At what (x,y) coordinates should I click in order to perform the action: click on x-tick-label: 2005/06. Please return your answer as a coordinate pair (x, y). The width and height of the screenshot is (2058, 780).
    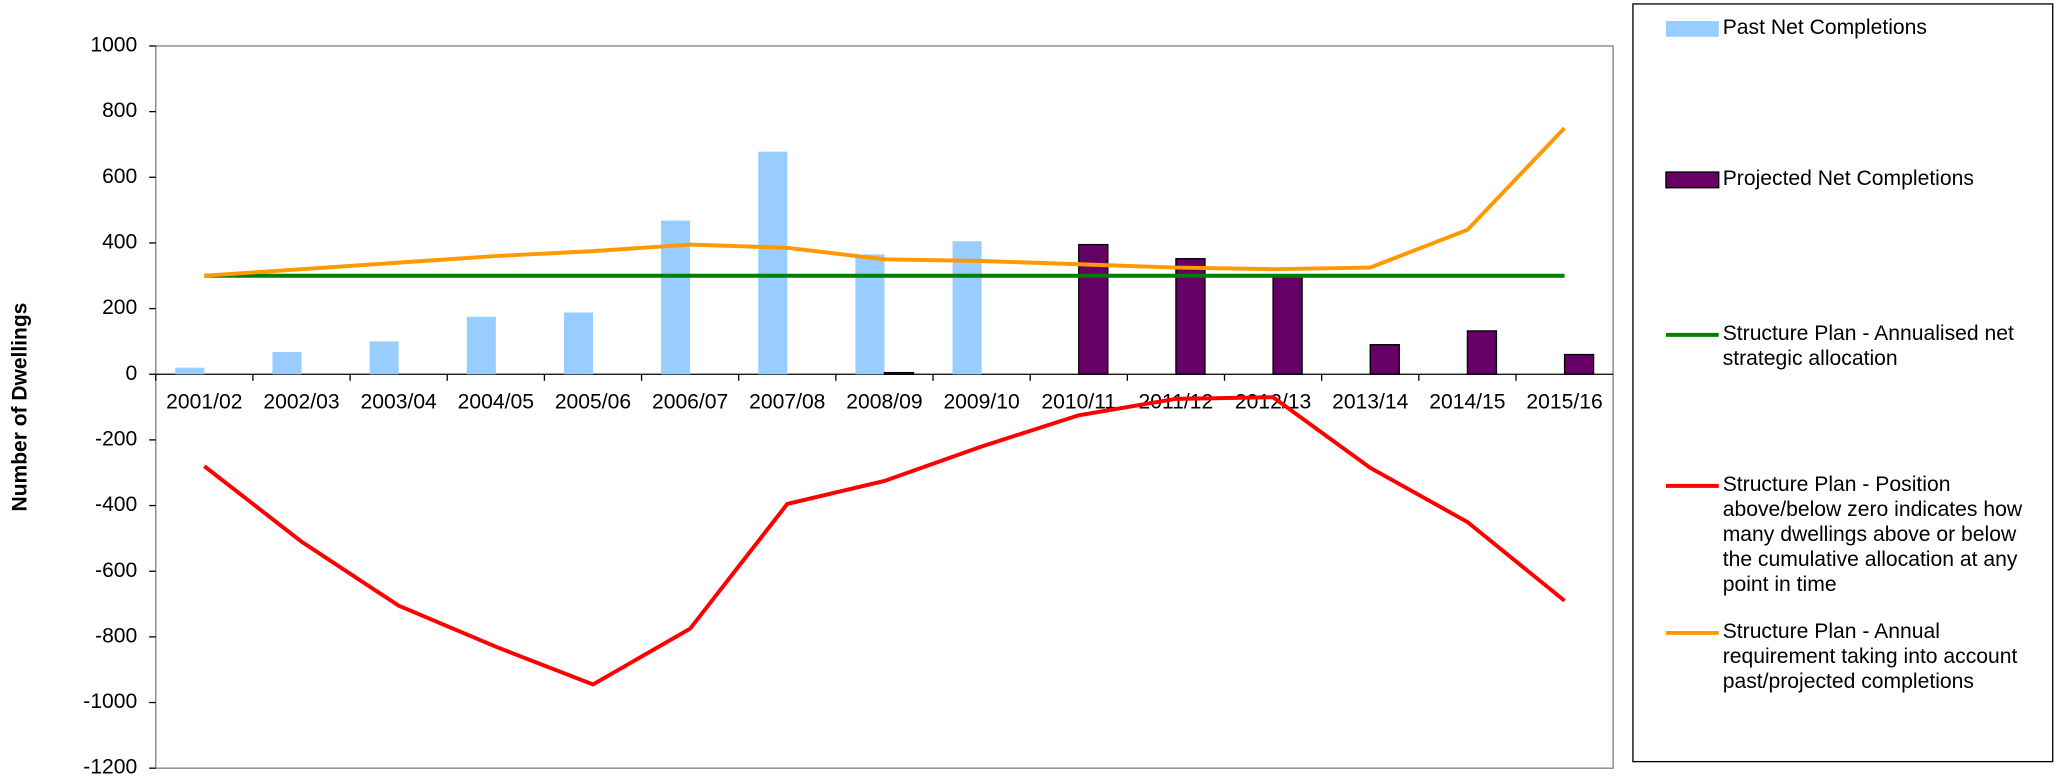
    Looking at the image, I should click on (593, 402).